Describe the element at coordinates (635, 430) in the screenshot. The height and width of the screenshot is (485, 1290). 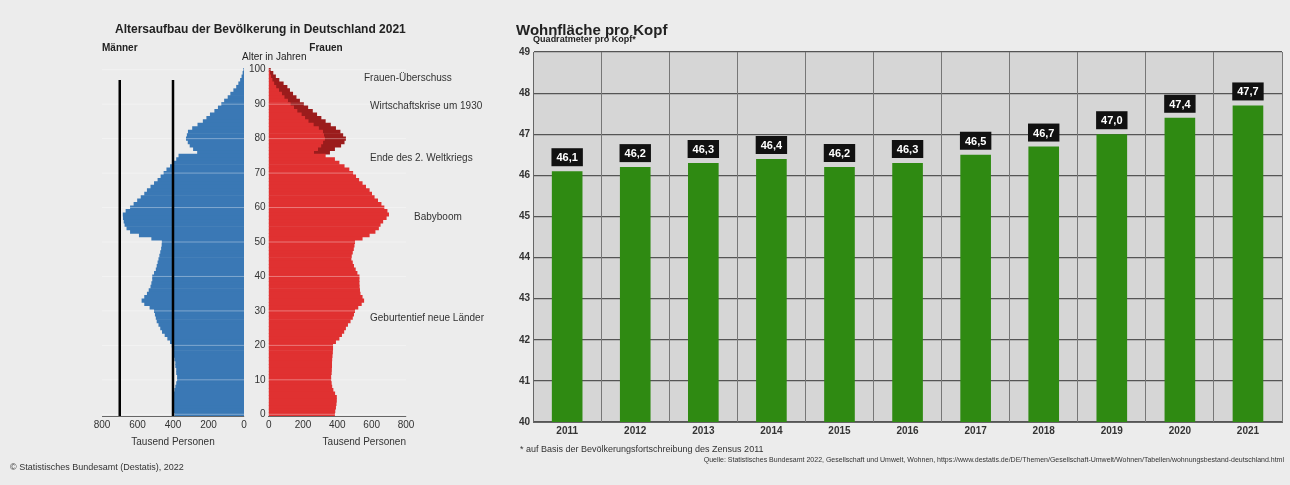
I see `x-tick-label: 2012` at that location.